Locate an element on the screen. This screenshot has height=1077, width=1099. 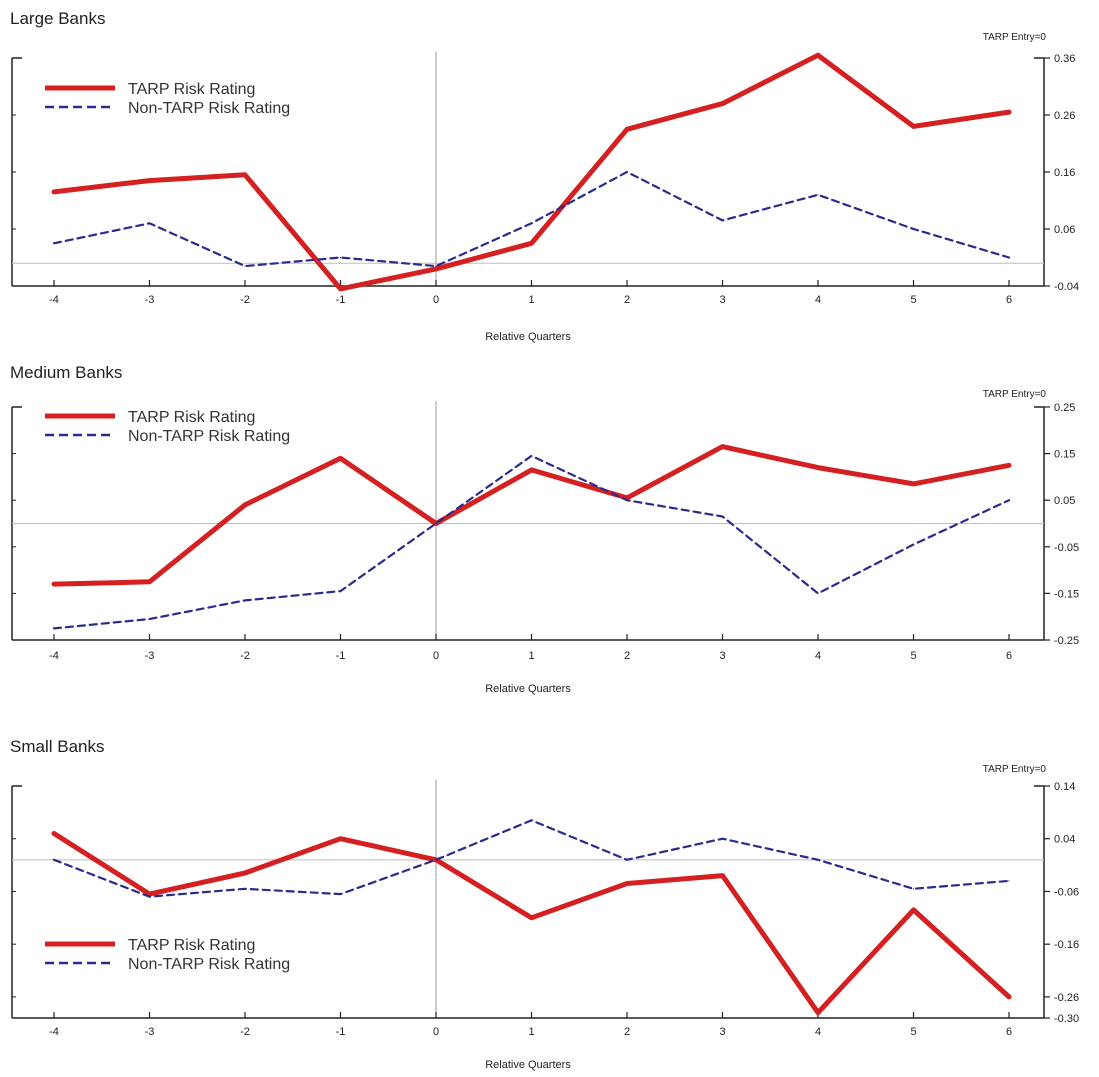
y-tick-label: 0.14 is located at coordinates (1064, 787).